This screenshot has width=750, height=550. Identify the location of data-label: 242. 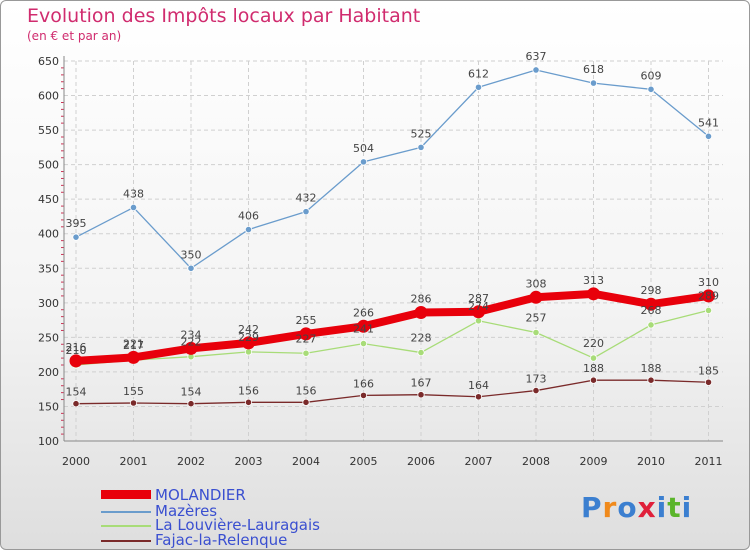
(248, 329).